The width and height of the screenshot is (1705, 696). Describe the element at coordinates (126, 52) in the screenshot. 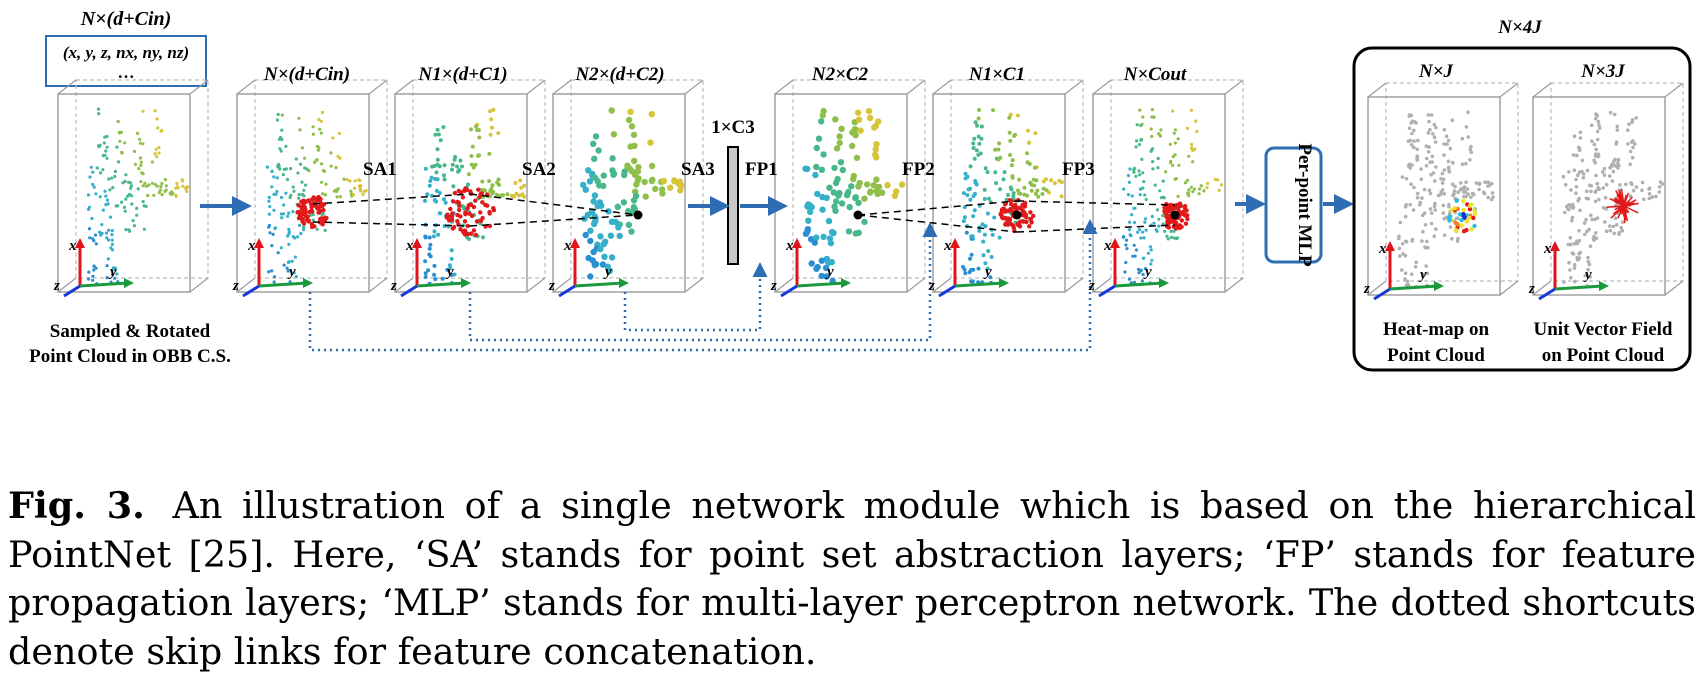

I see `input-features-label: (x, y, z, nx, ny, nz)` at that location.